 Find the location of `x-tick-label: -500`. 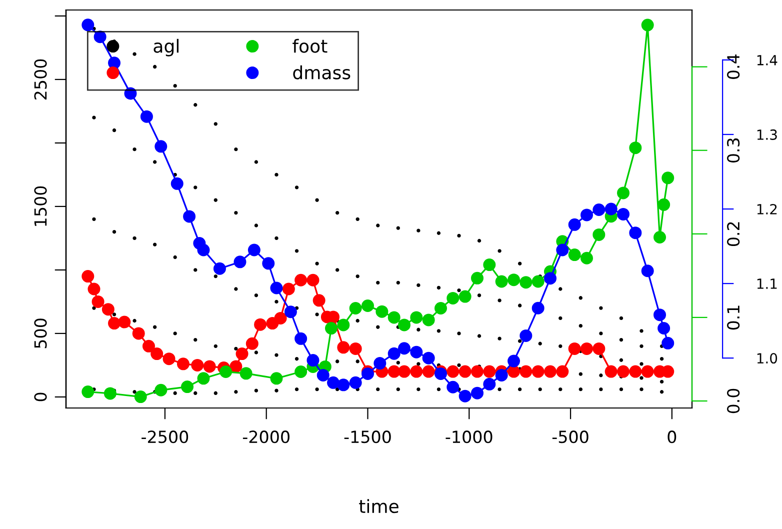

x-tick-label: -500 is located at coordinates (570, 437).